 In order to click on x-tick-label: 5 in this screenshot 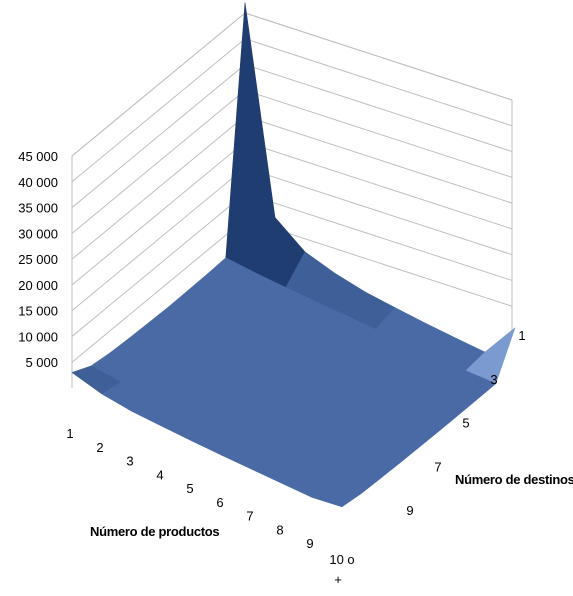, I will do `click(189, 488)`.